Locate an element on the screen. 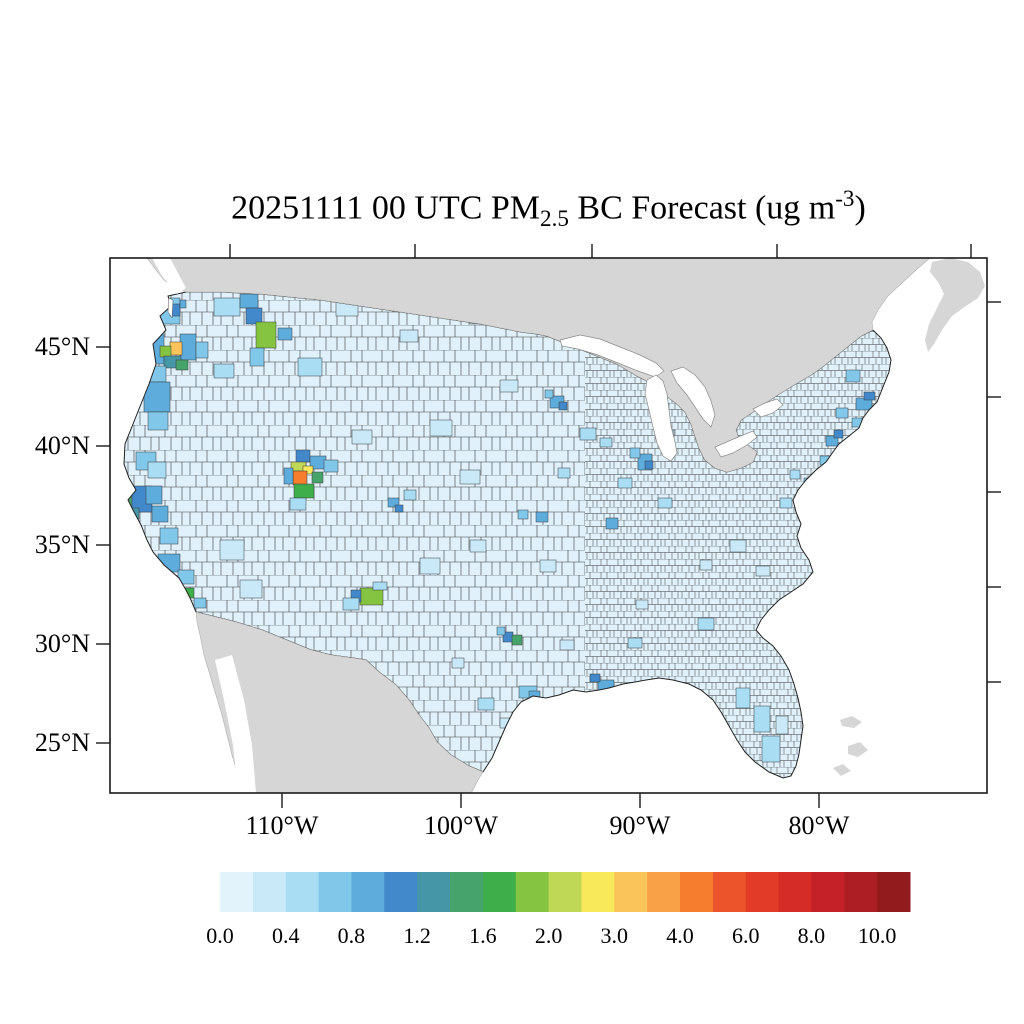  prince-edward-island is located at coordinates (966, 289).